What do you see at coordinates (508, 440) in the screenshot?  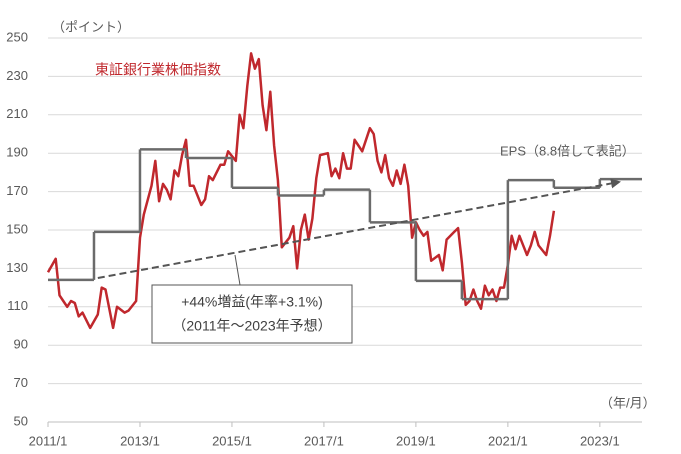 I see `x-tick-label: 2021/1` at bounding box center [508, 440].